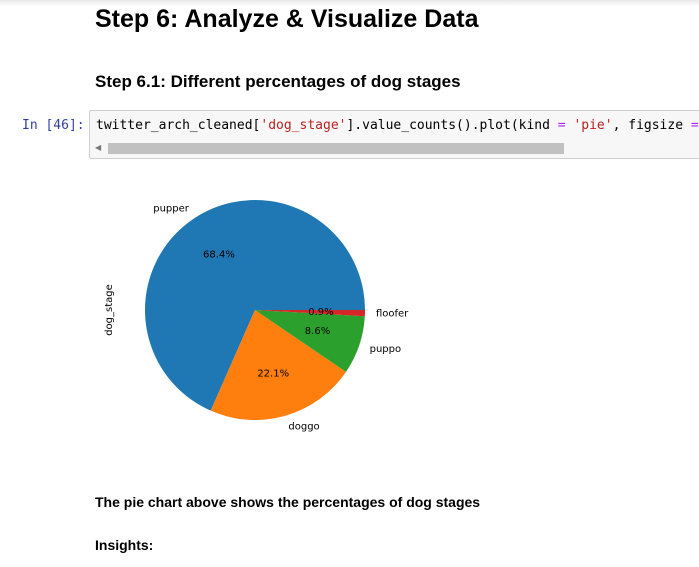  What do you see at coordinates (109, 310) in the screenshot?
I see `pie-ylabel: dog_stage` at bounding box center [109, 310].